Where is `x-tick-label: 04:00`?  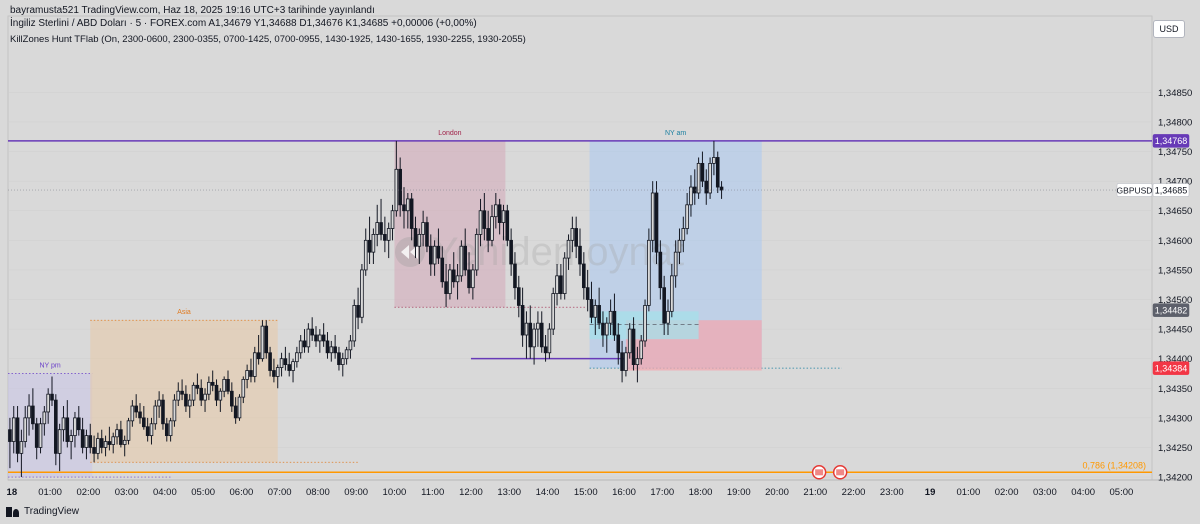
x-tick-label: 04:00 is located at coordinates (1083, 492).